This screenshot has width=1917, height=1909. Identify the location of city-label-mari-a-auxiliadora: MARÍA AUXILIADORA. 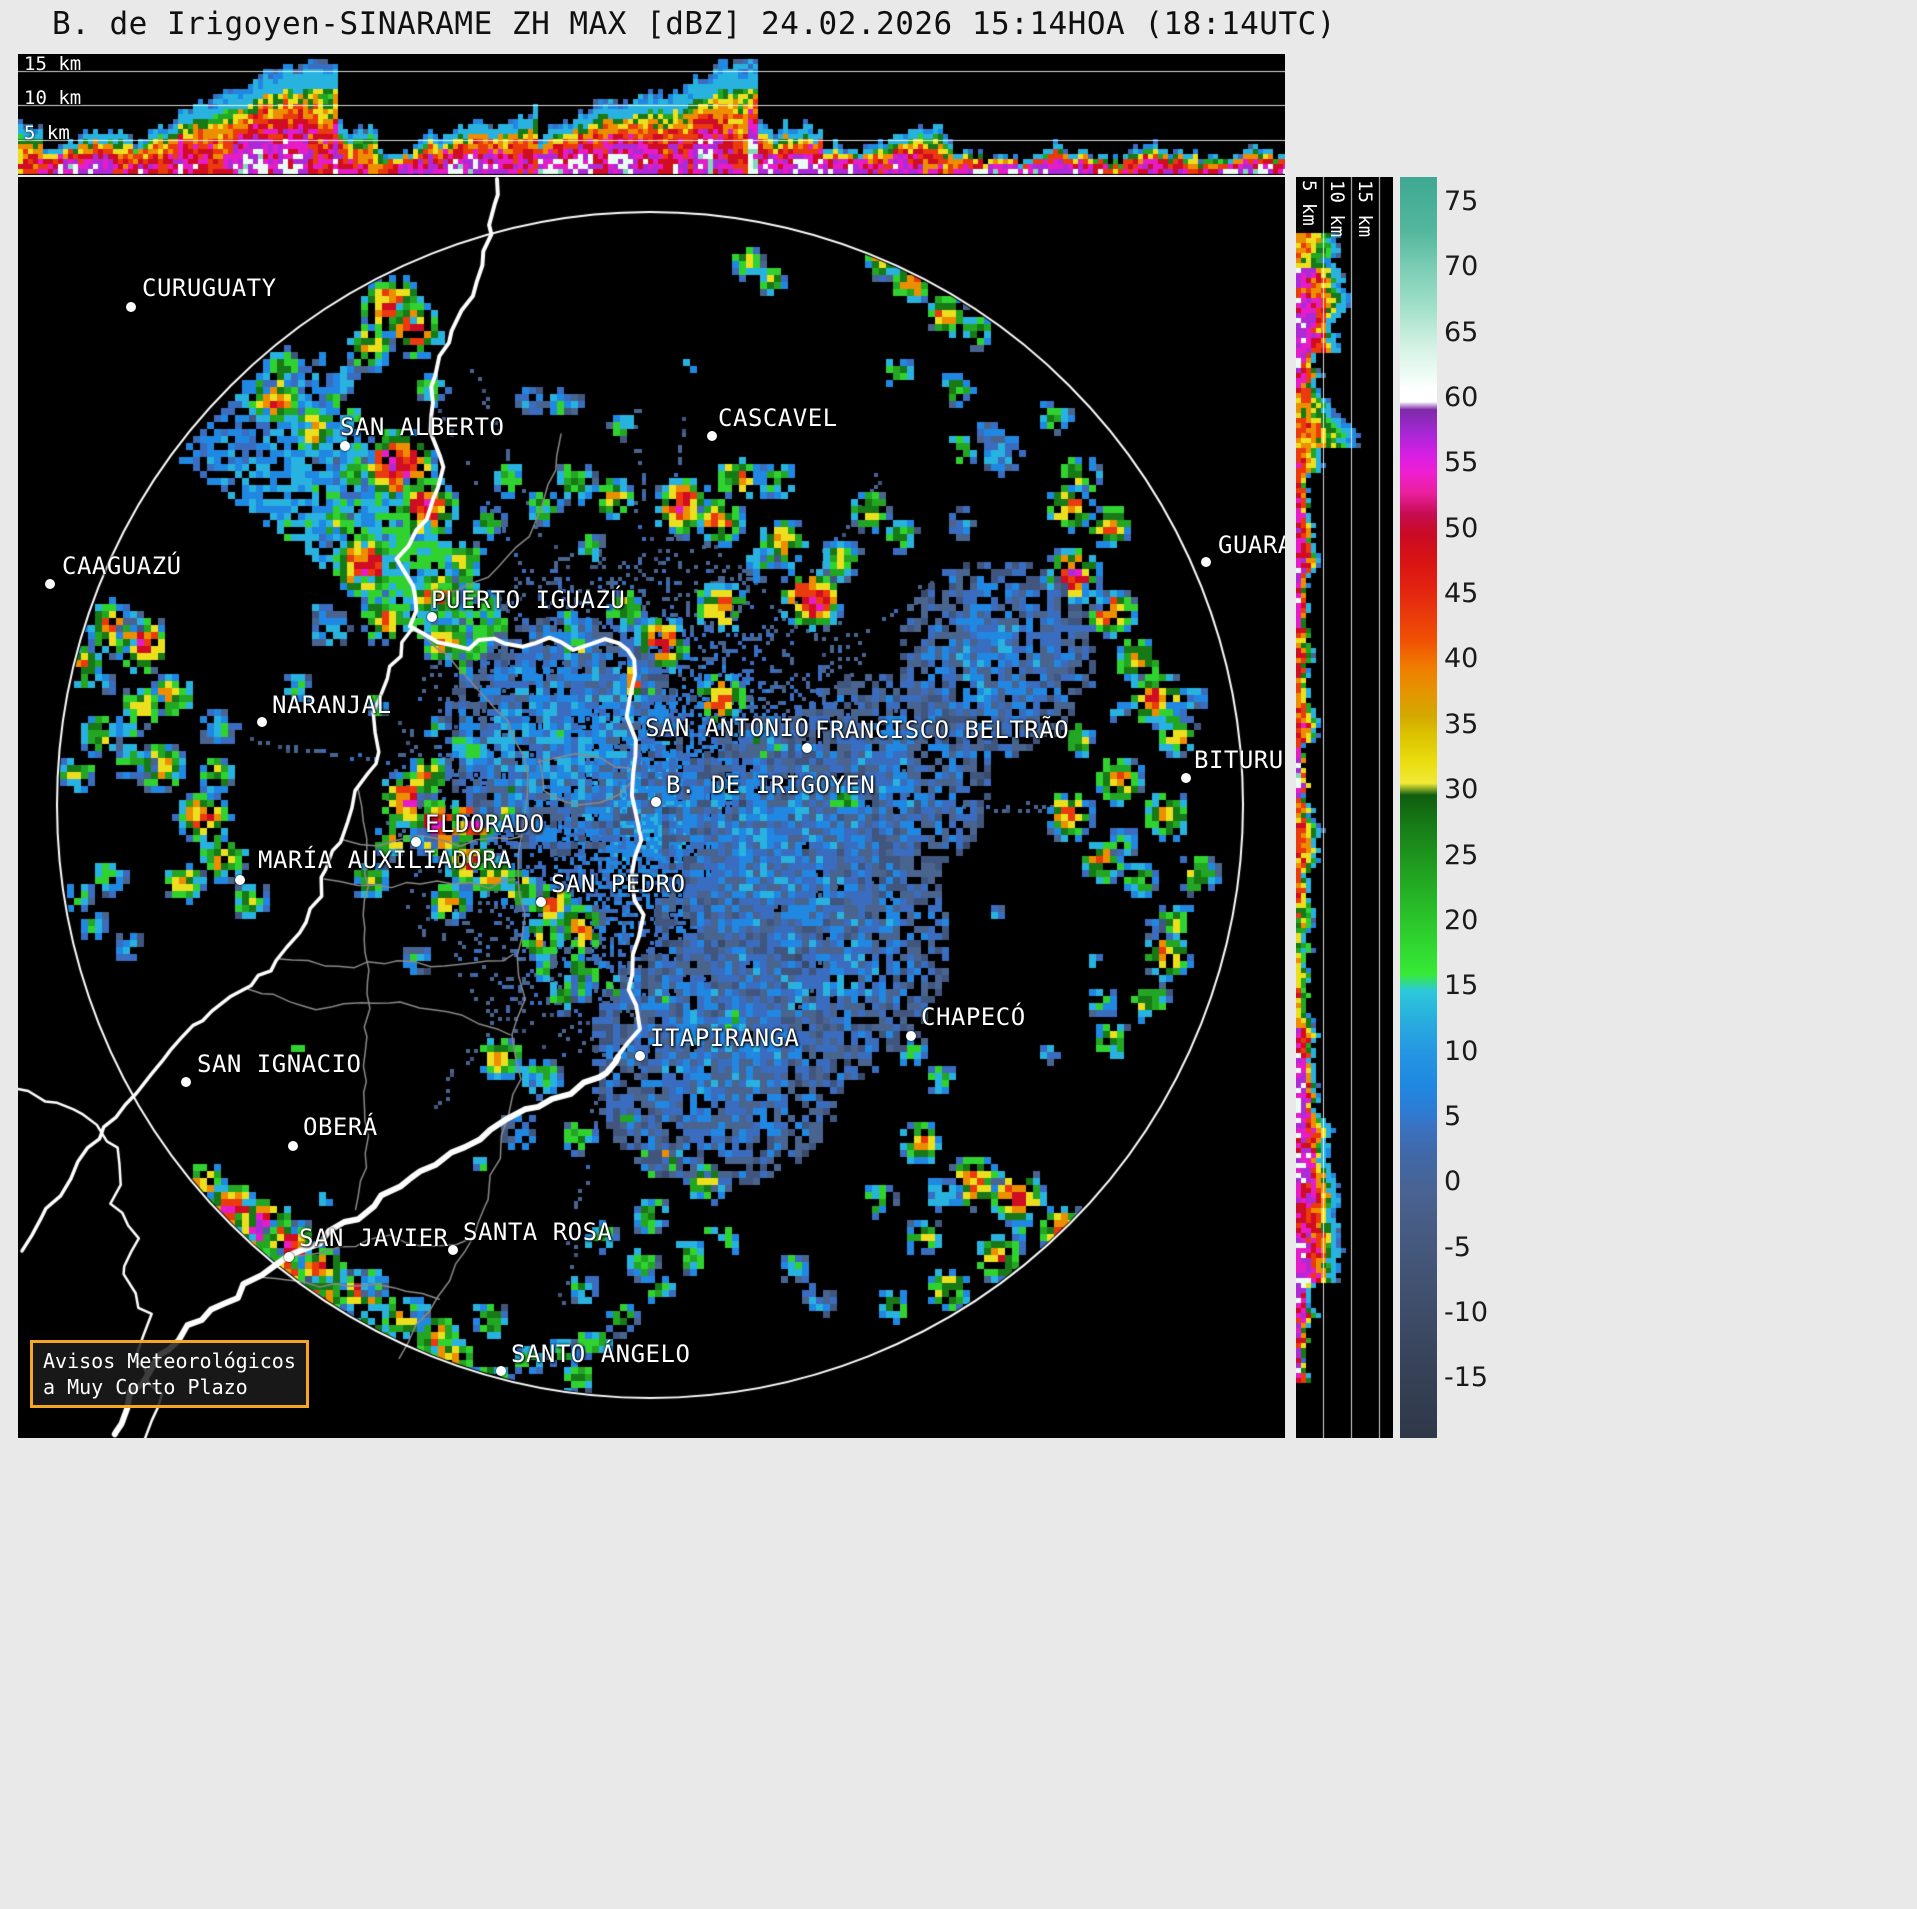
(385, 860).